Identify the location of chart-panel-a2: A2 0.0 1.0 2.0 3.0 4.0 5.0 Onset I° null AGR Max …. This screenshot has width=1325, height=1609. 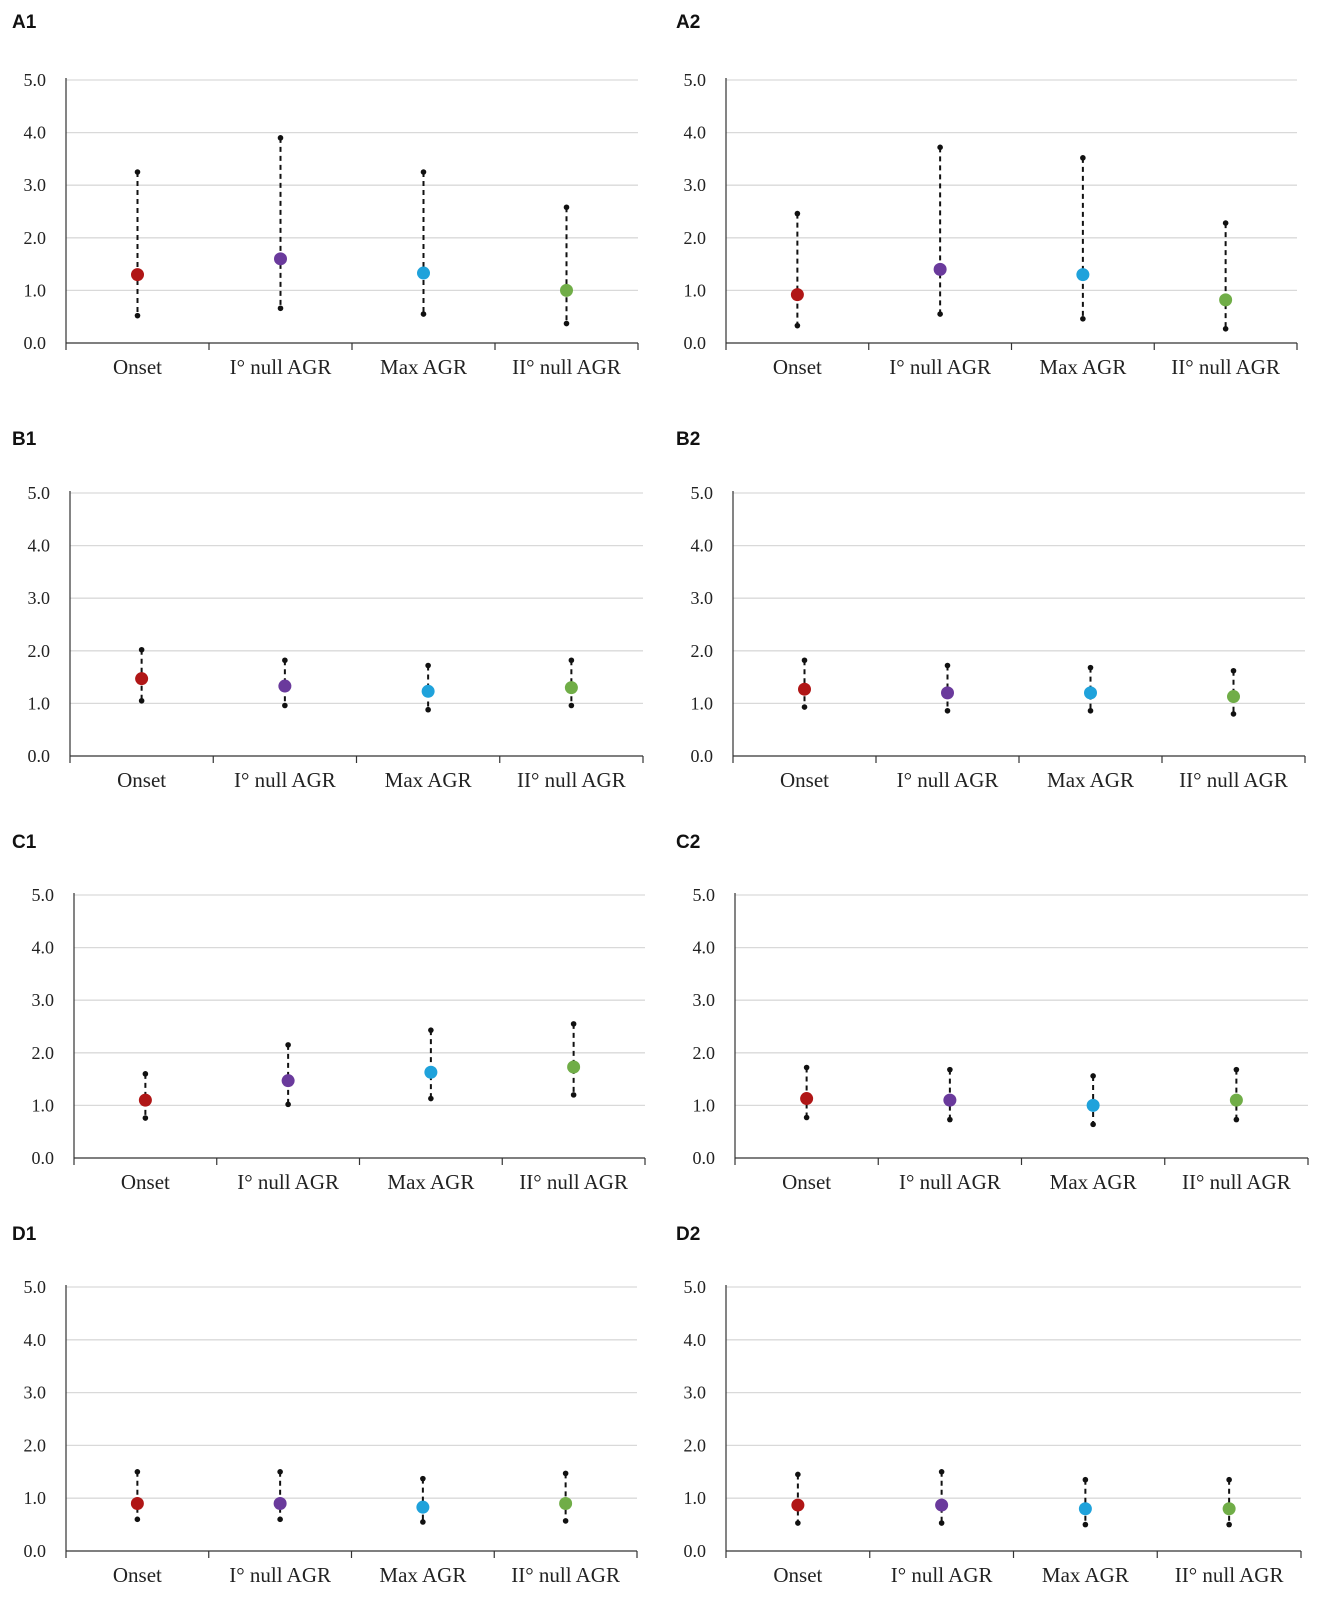
(987, 195).